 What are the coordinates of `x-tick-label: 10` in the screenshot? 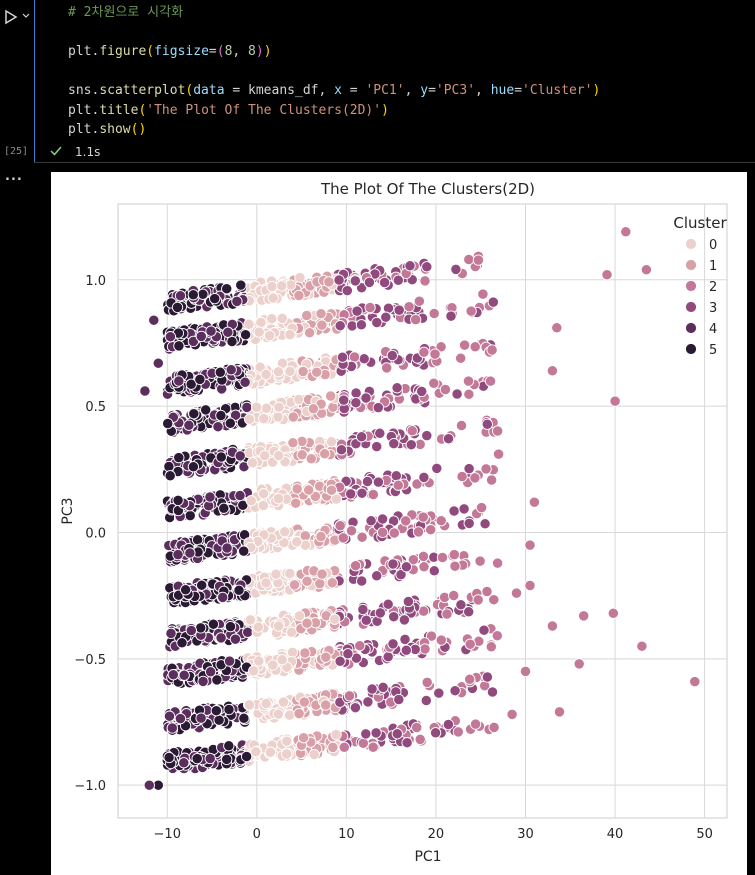 It's located at (346, 834).